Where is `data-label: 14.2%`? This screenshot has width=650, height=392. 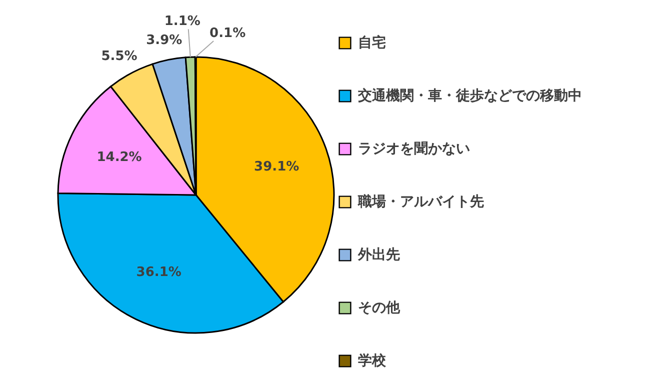 data-label: 14.2% is located at coordinates (119, 158).